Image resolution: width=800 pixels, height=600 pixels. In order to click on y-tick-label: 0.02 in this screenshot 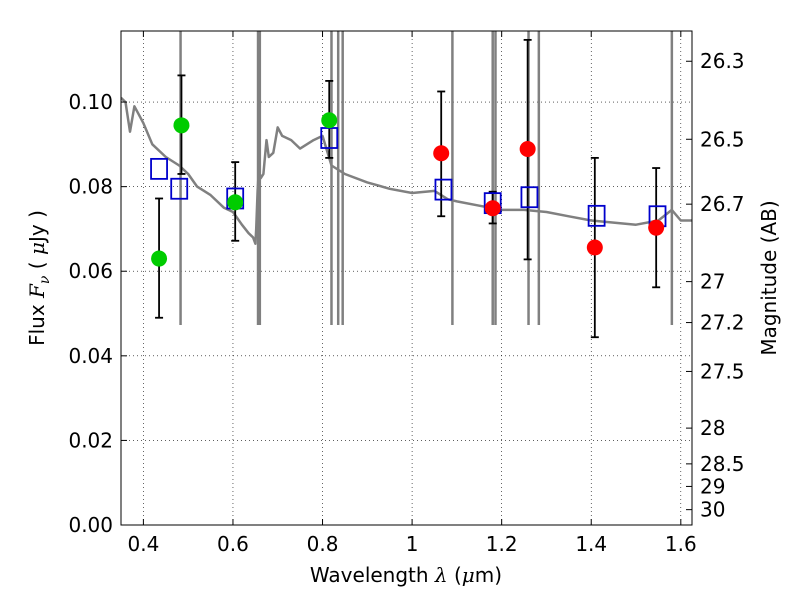, I will do `click(90, 440)`.